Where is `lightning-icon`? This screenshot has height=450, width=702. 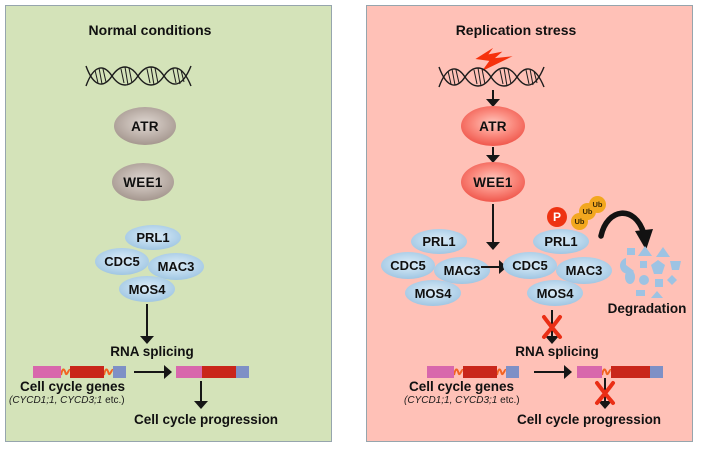 lightning-icon is located at coordinates (494, 59).